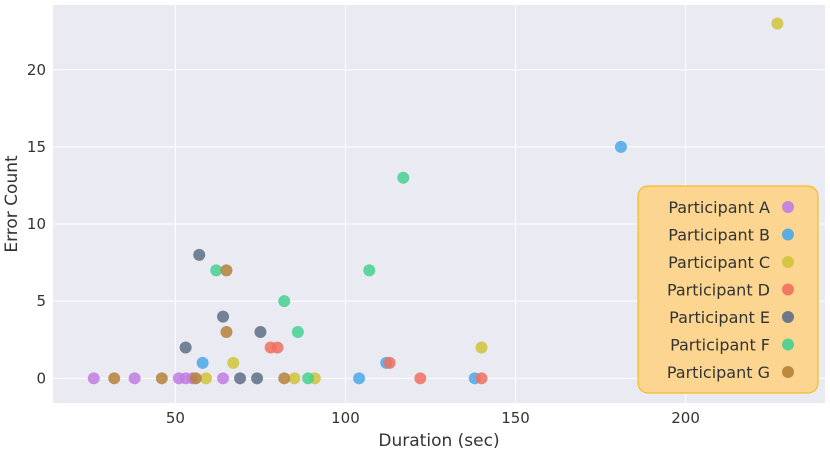  What do you see at coordinates (515, 418) in the screenshot?
I see `x-tick-label: 150` at bounding box center [515, 418].